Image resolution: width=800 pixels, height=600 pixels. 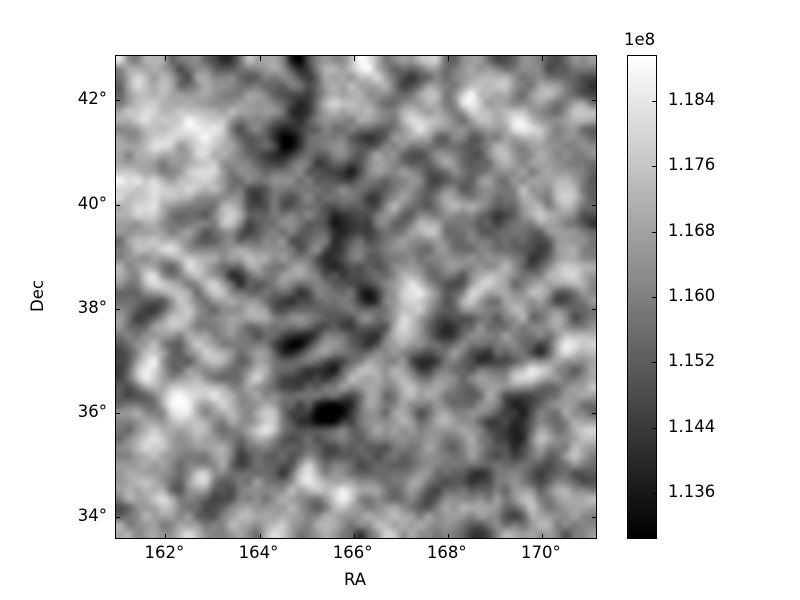 What do you see at coordinates (692, 165) in the screenshot?
I see `colorbar-tick-label: 1.176` at bounding box center [692, 165].